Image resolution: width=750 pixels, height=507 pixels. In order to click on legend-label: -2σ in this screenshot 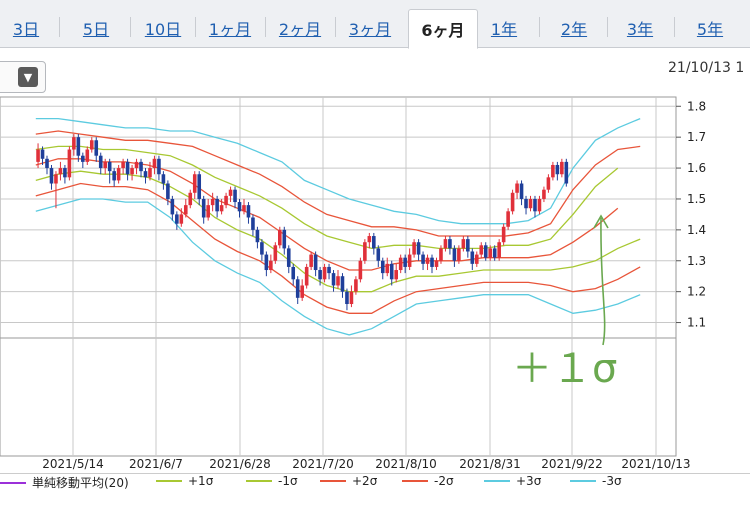, I will do `click(444, 481)`.